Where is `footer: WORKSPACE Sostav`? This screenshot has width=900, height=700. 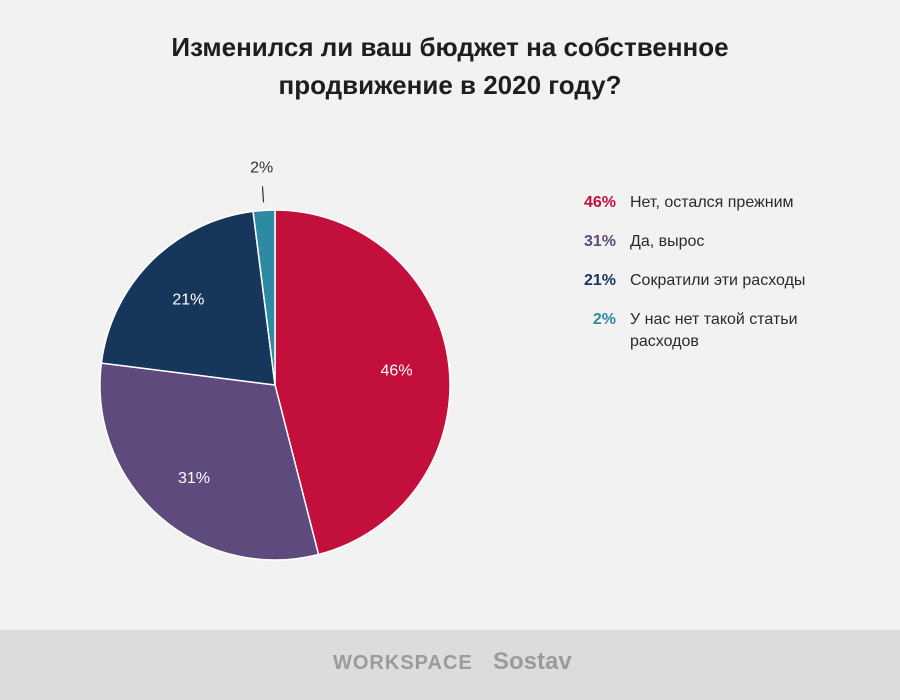
footer: WORKSPACE Sostav is located at coordinates (450, 665).